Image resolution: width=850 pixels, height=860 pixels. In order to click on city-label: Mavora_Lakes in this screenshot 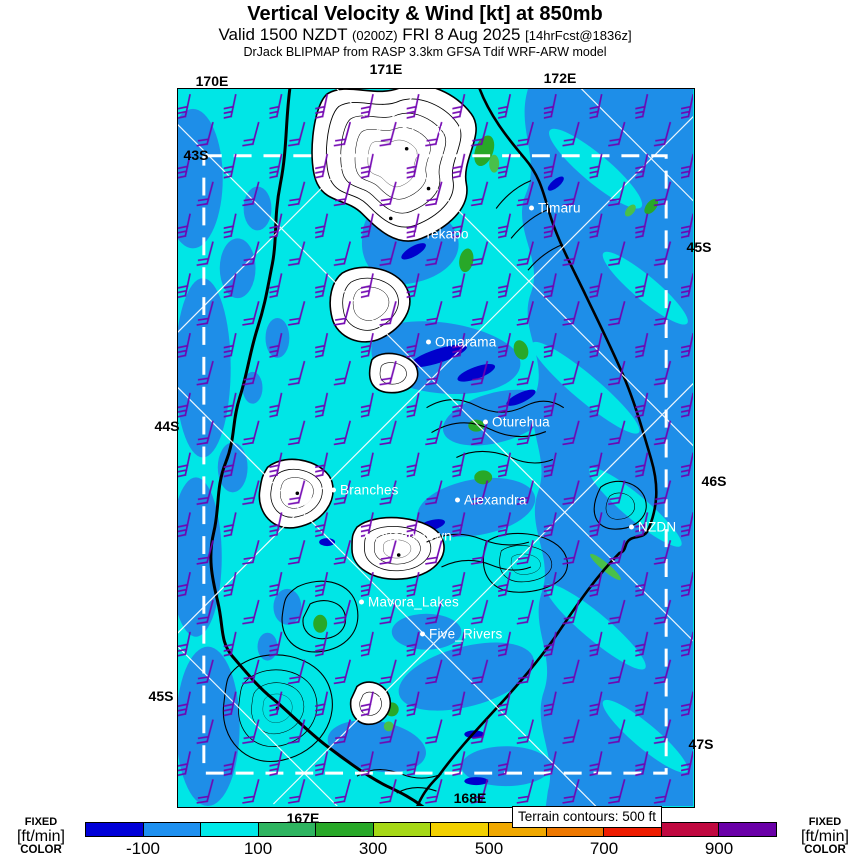, I will do `click(413, 602)`.